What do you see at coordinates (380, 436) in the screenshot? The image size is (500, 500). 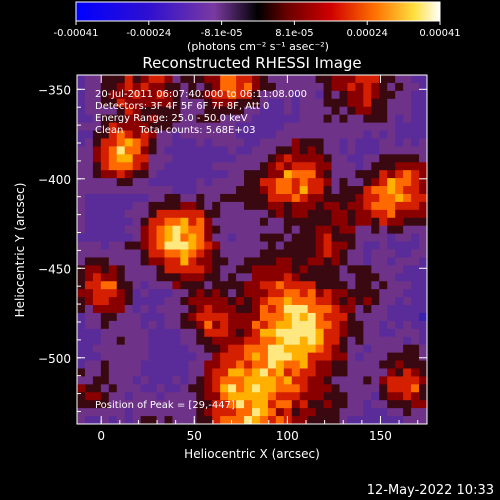 I see `x-tick-label: 150` at bounding box center [380, 436].